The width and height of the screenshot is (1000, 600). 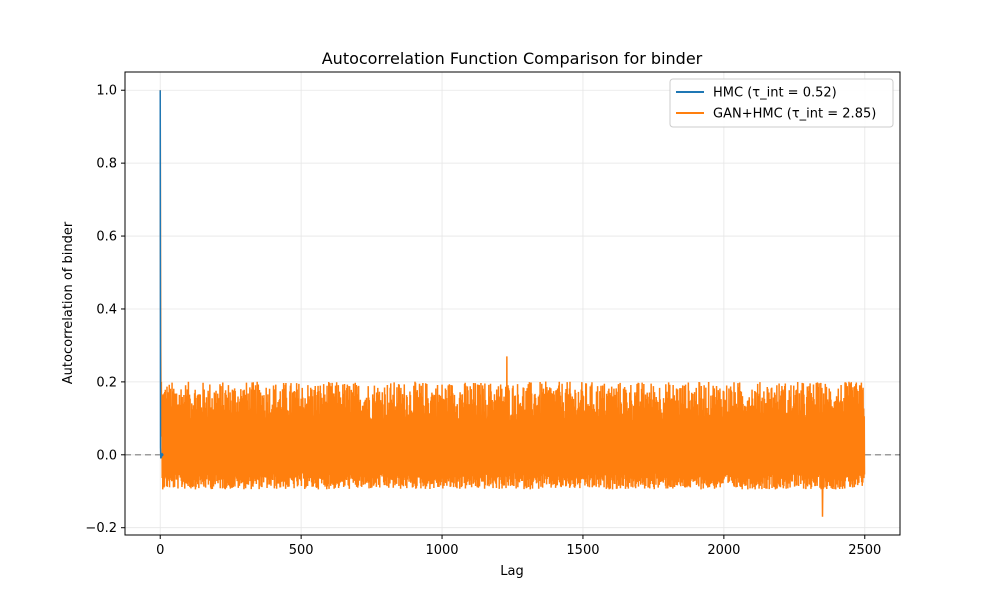 What do you see at coordinates (864, 550) in the screenshot?
I see `x-tick-label-5: 2500` at bounding box center [864, 550].